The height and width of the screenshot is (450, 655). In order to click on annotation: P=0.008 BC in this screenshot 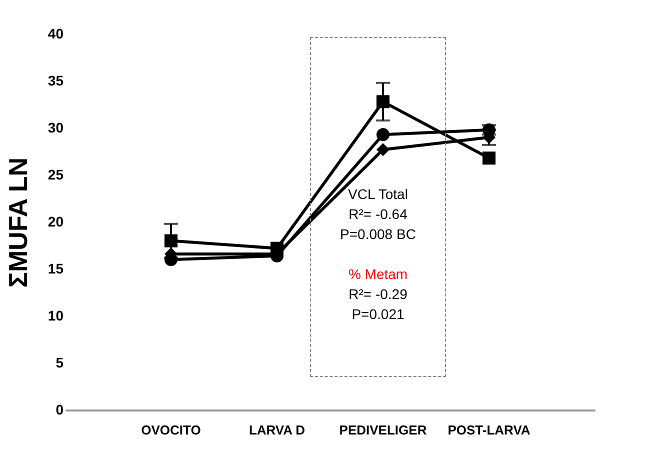, I will do `click(378, 234)`.